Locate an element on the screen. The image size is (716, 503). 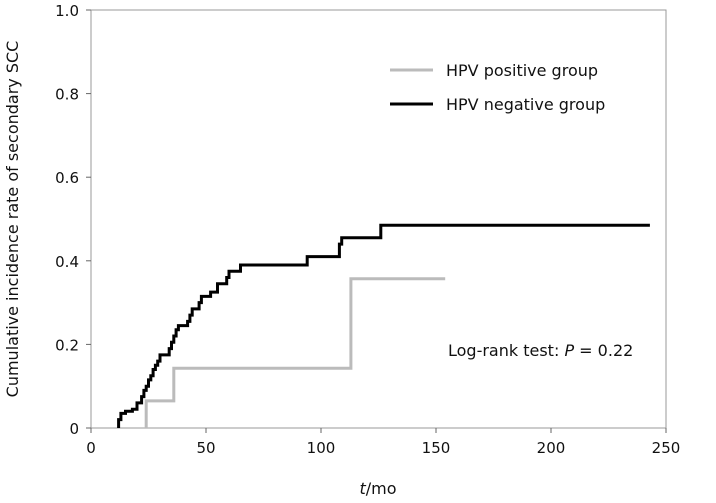
x-tick-label: 150 is located at coordinates (436, 448).